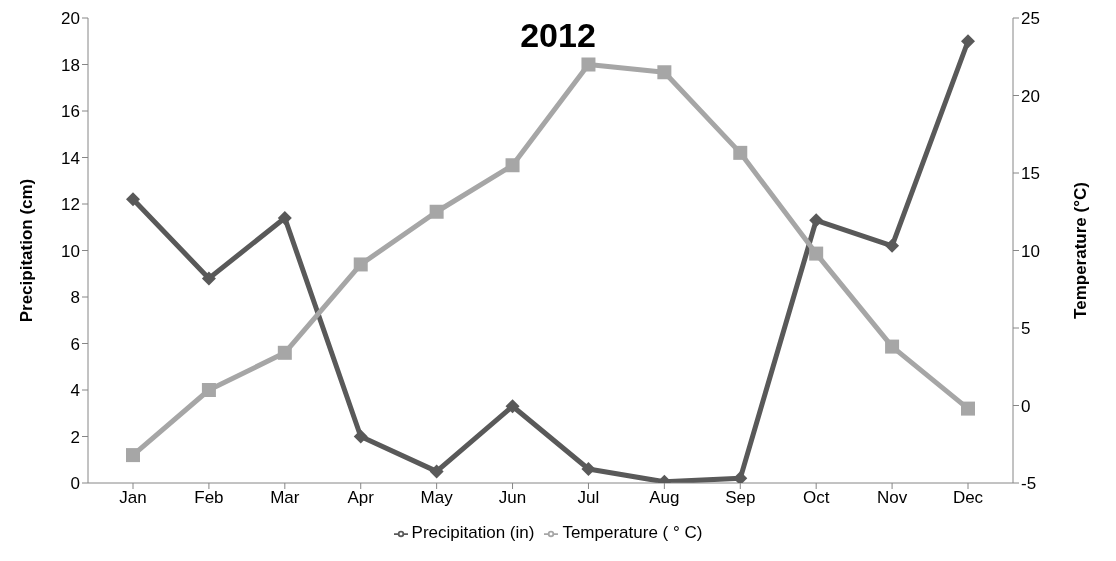 Image resolution: width=1116 pixels, height=561 pixels. Describe the element at coordinates (437, 498) in the screenshot. I see `x-tick-label: May` at that location.